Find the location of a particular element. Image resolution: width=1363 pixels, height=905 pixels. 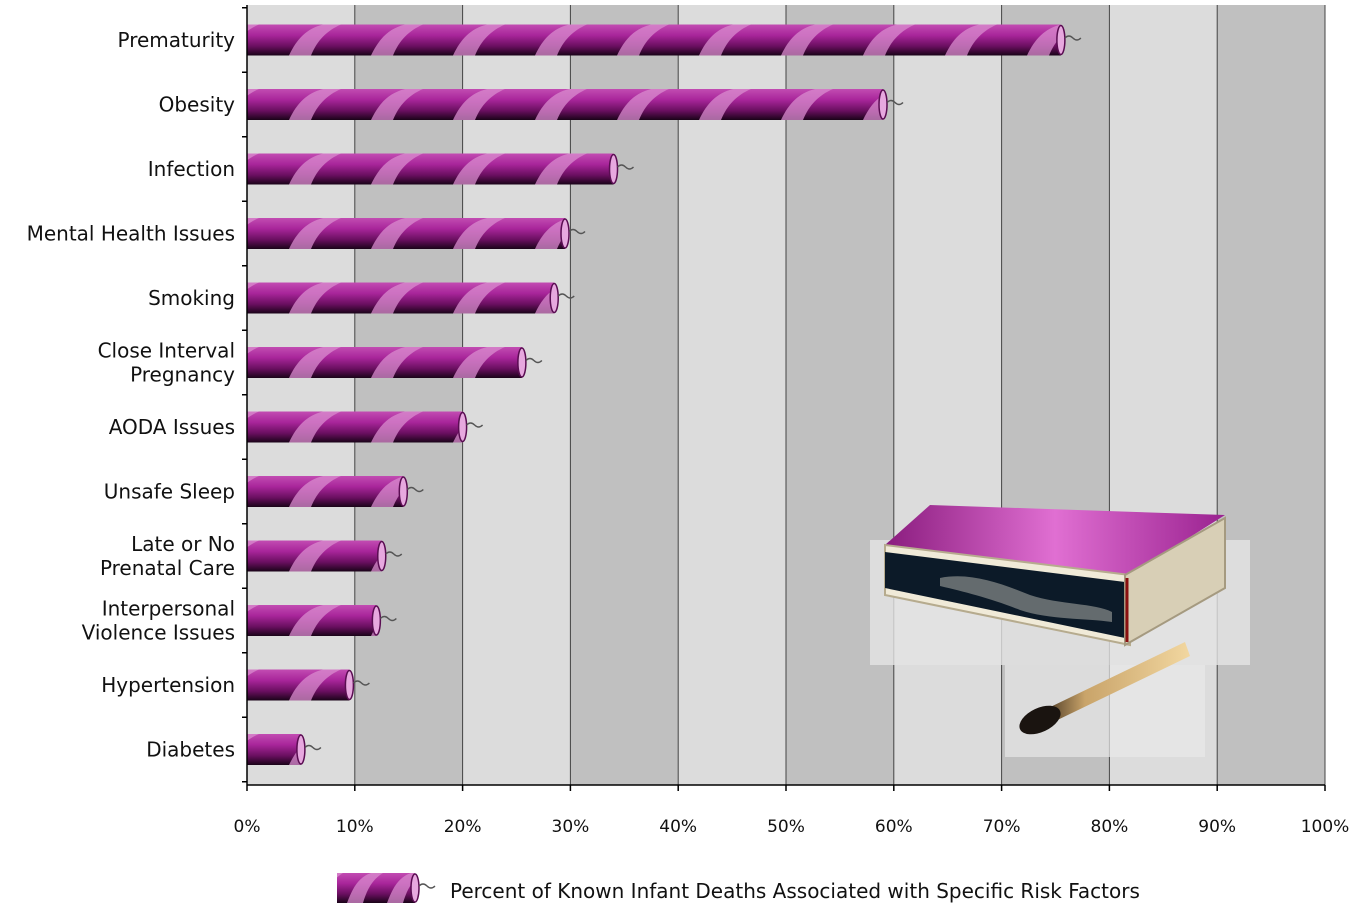

y-tick-label: Hypertension is located at coordinates (168, 685).